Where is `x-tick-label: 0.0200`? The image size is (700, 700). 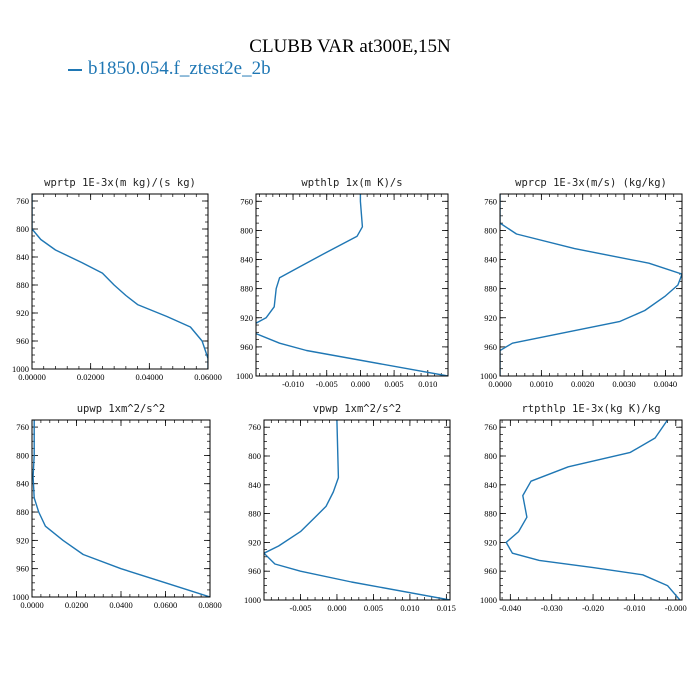 x-tick-label: 0.0200 is located at coordinates (76, 605).